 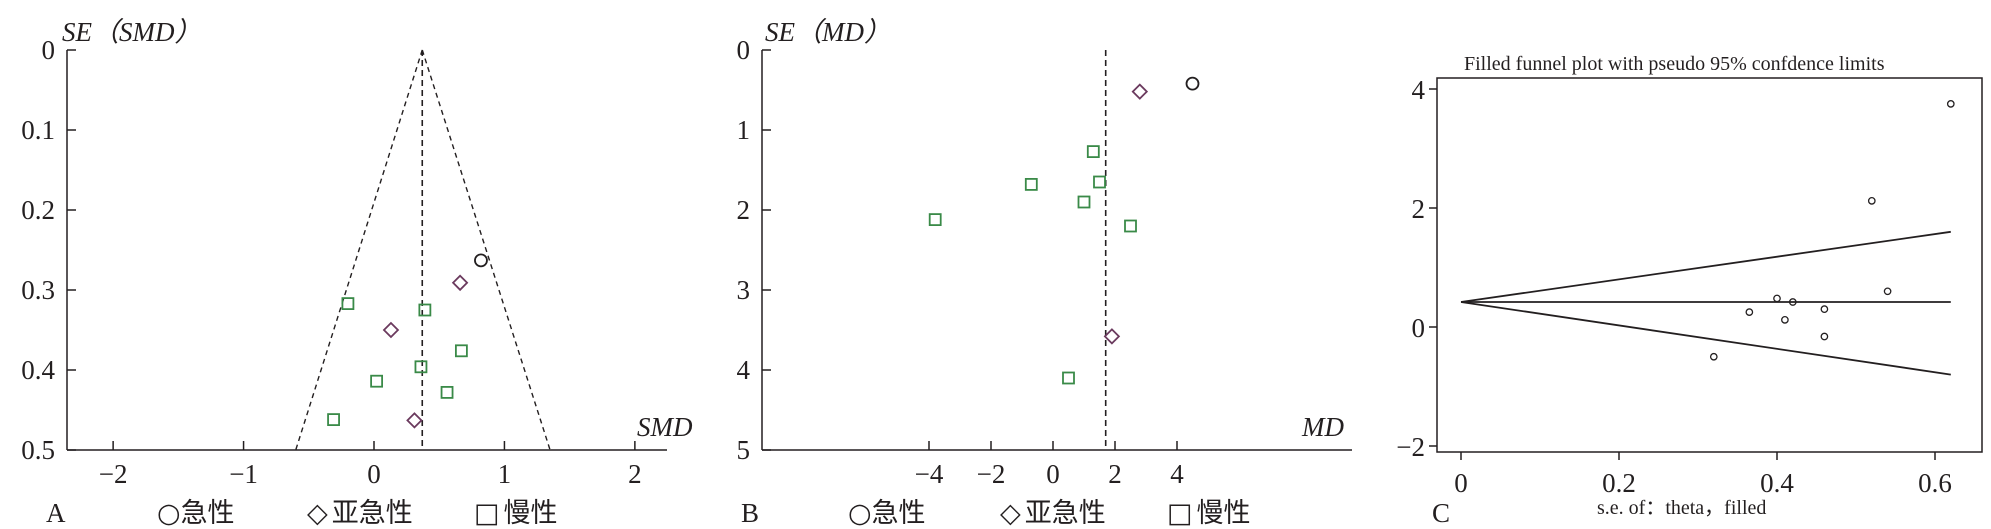 What do you see at coordinates (360, 513) in the screenshot?
I see `legend-a-subacute: ◇ 亚急性` at bounding box center [360, 513].